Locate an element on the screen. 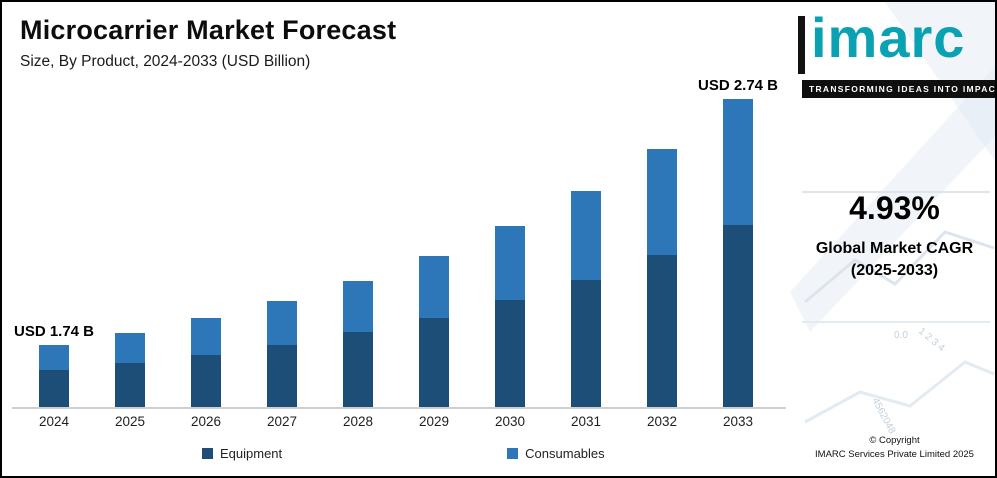 The image size is (997, 478). equipment-segment-2032 is located at coordinates (662, 331).